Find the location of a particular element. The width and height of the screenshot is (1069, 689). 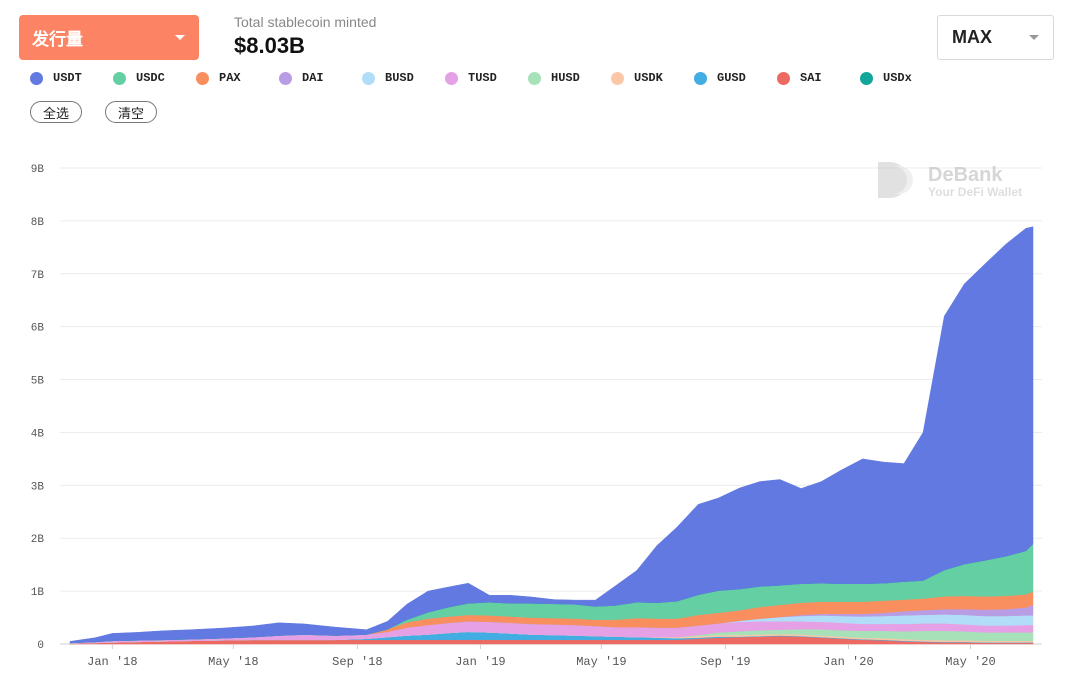

y-tick-label: 6B is located at coordinates (38, 329).